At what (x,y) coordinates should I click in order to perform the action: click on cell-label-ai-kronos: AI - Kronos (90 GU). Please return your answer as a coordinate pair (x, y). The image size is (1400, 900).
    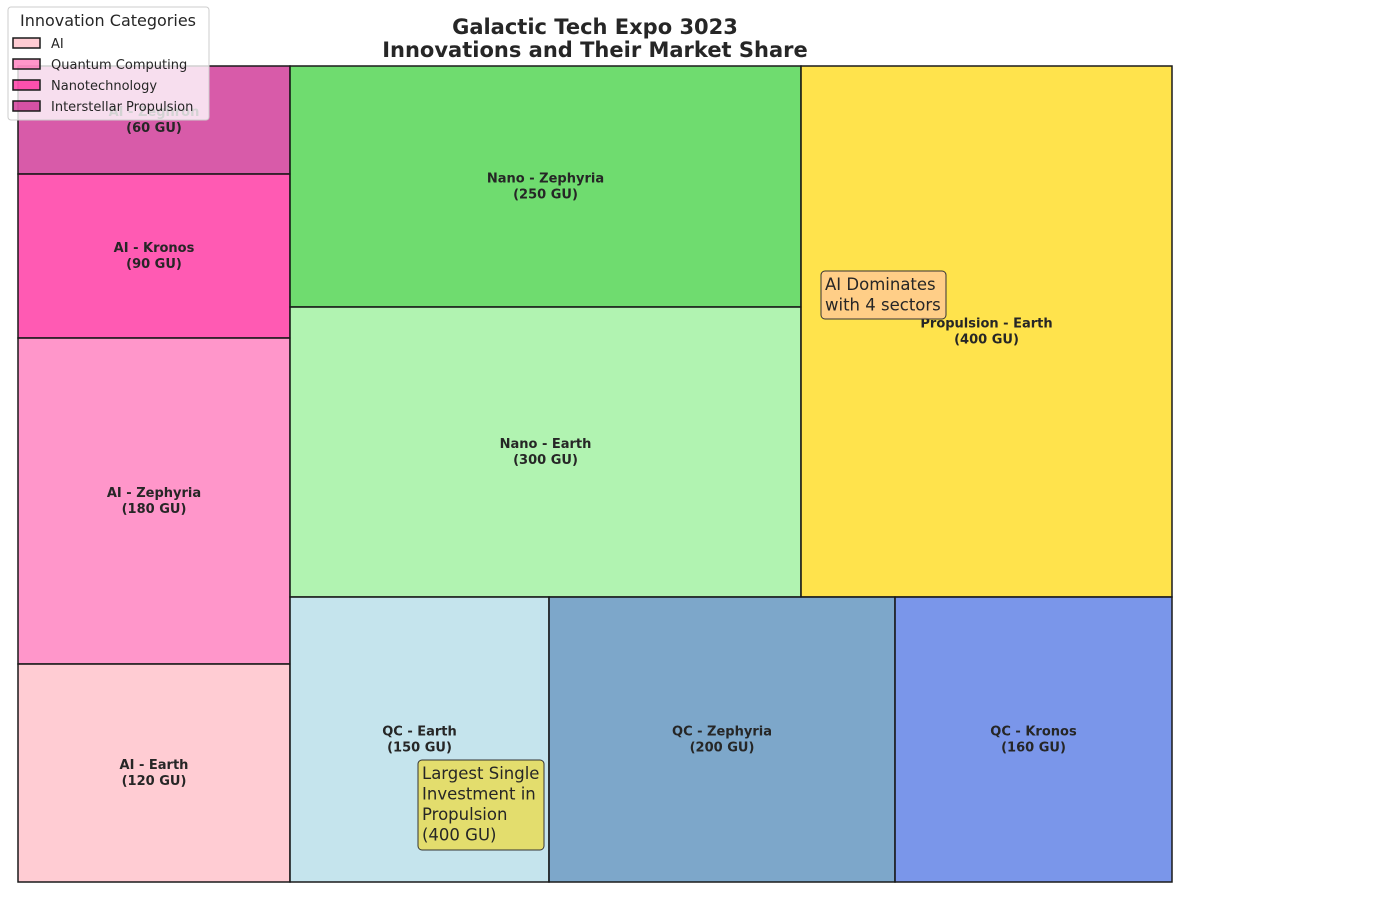
    Looking at the image, I should click on (154, 256).